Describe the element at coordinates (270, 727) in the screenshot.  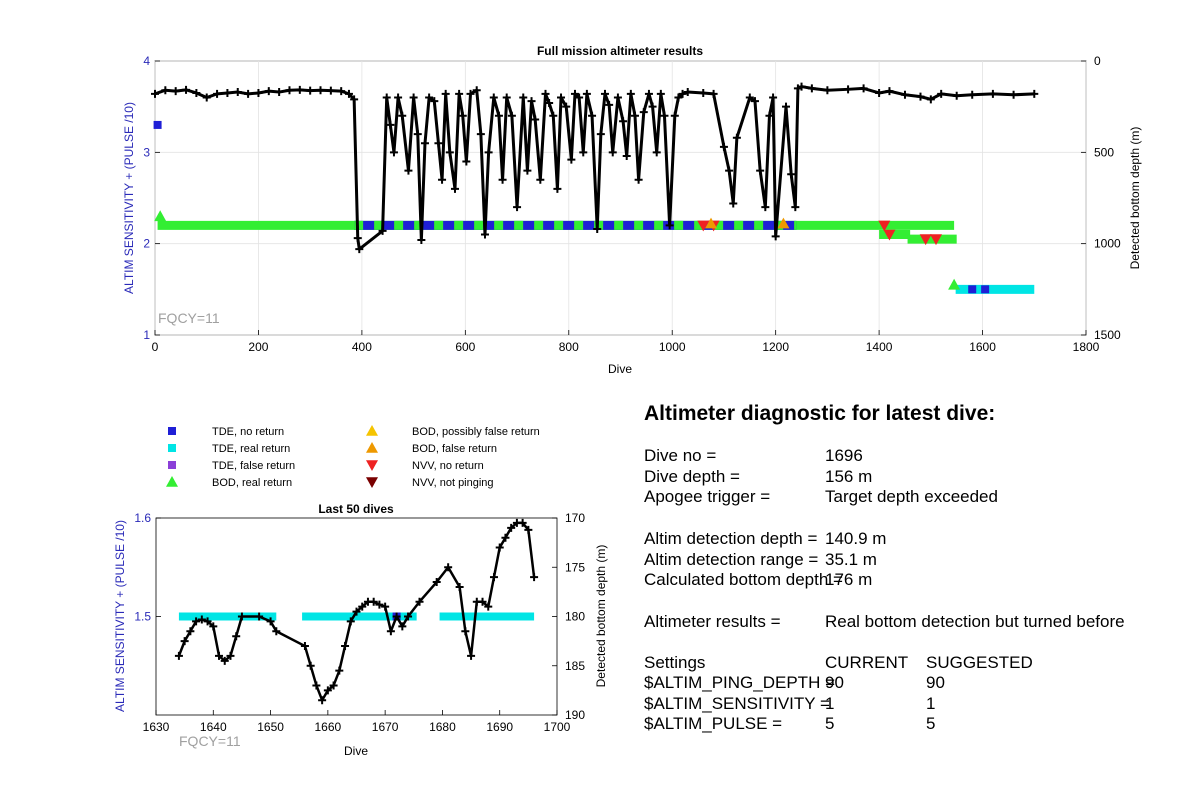
I see `x-tick-label: 1650` at that location.